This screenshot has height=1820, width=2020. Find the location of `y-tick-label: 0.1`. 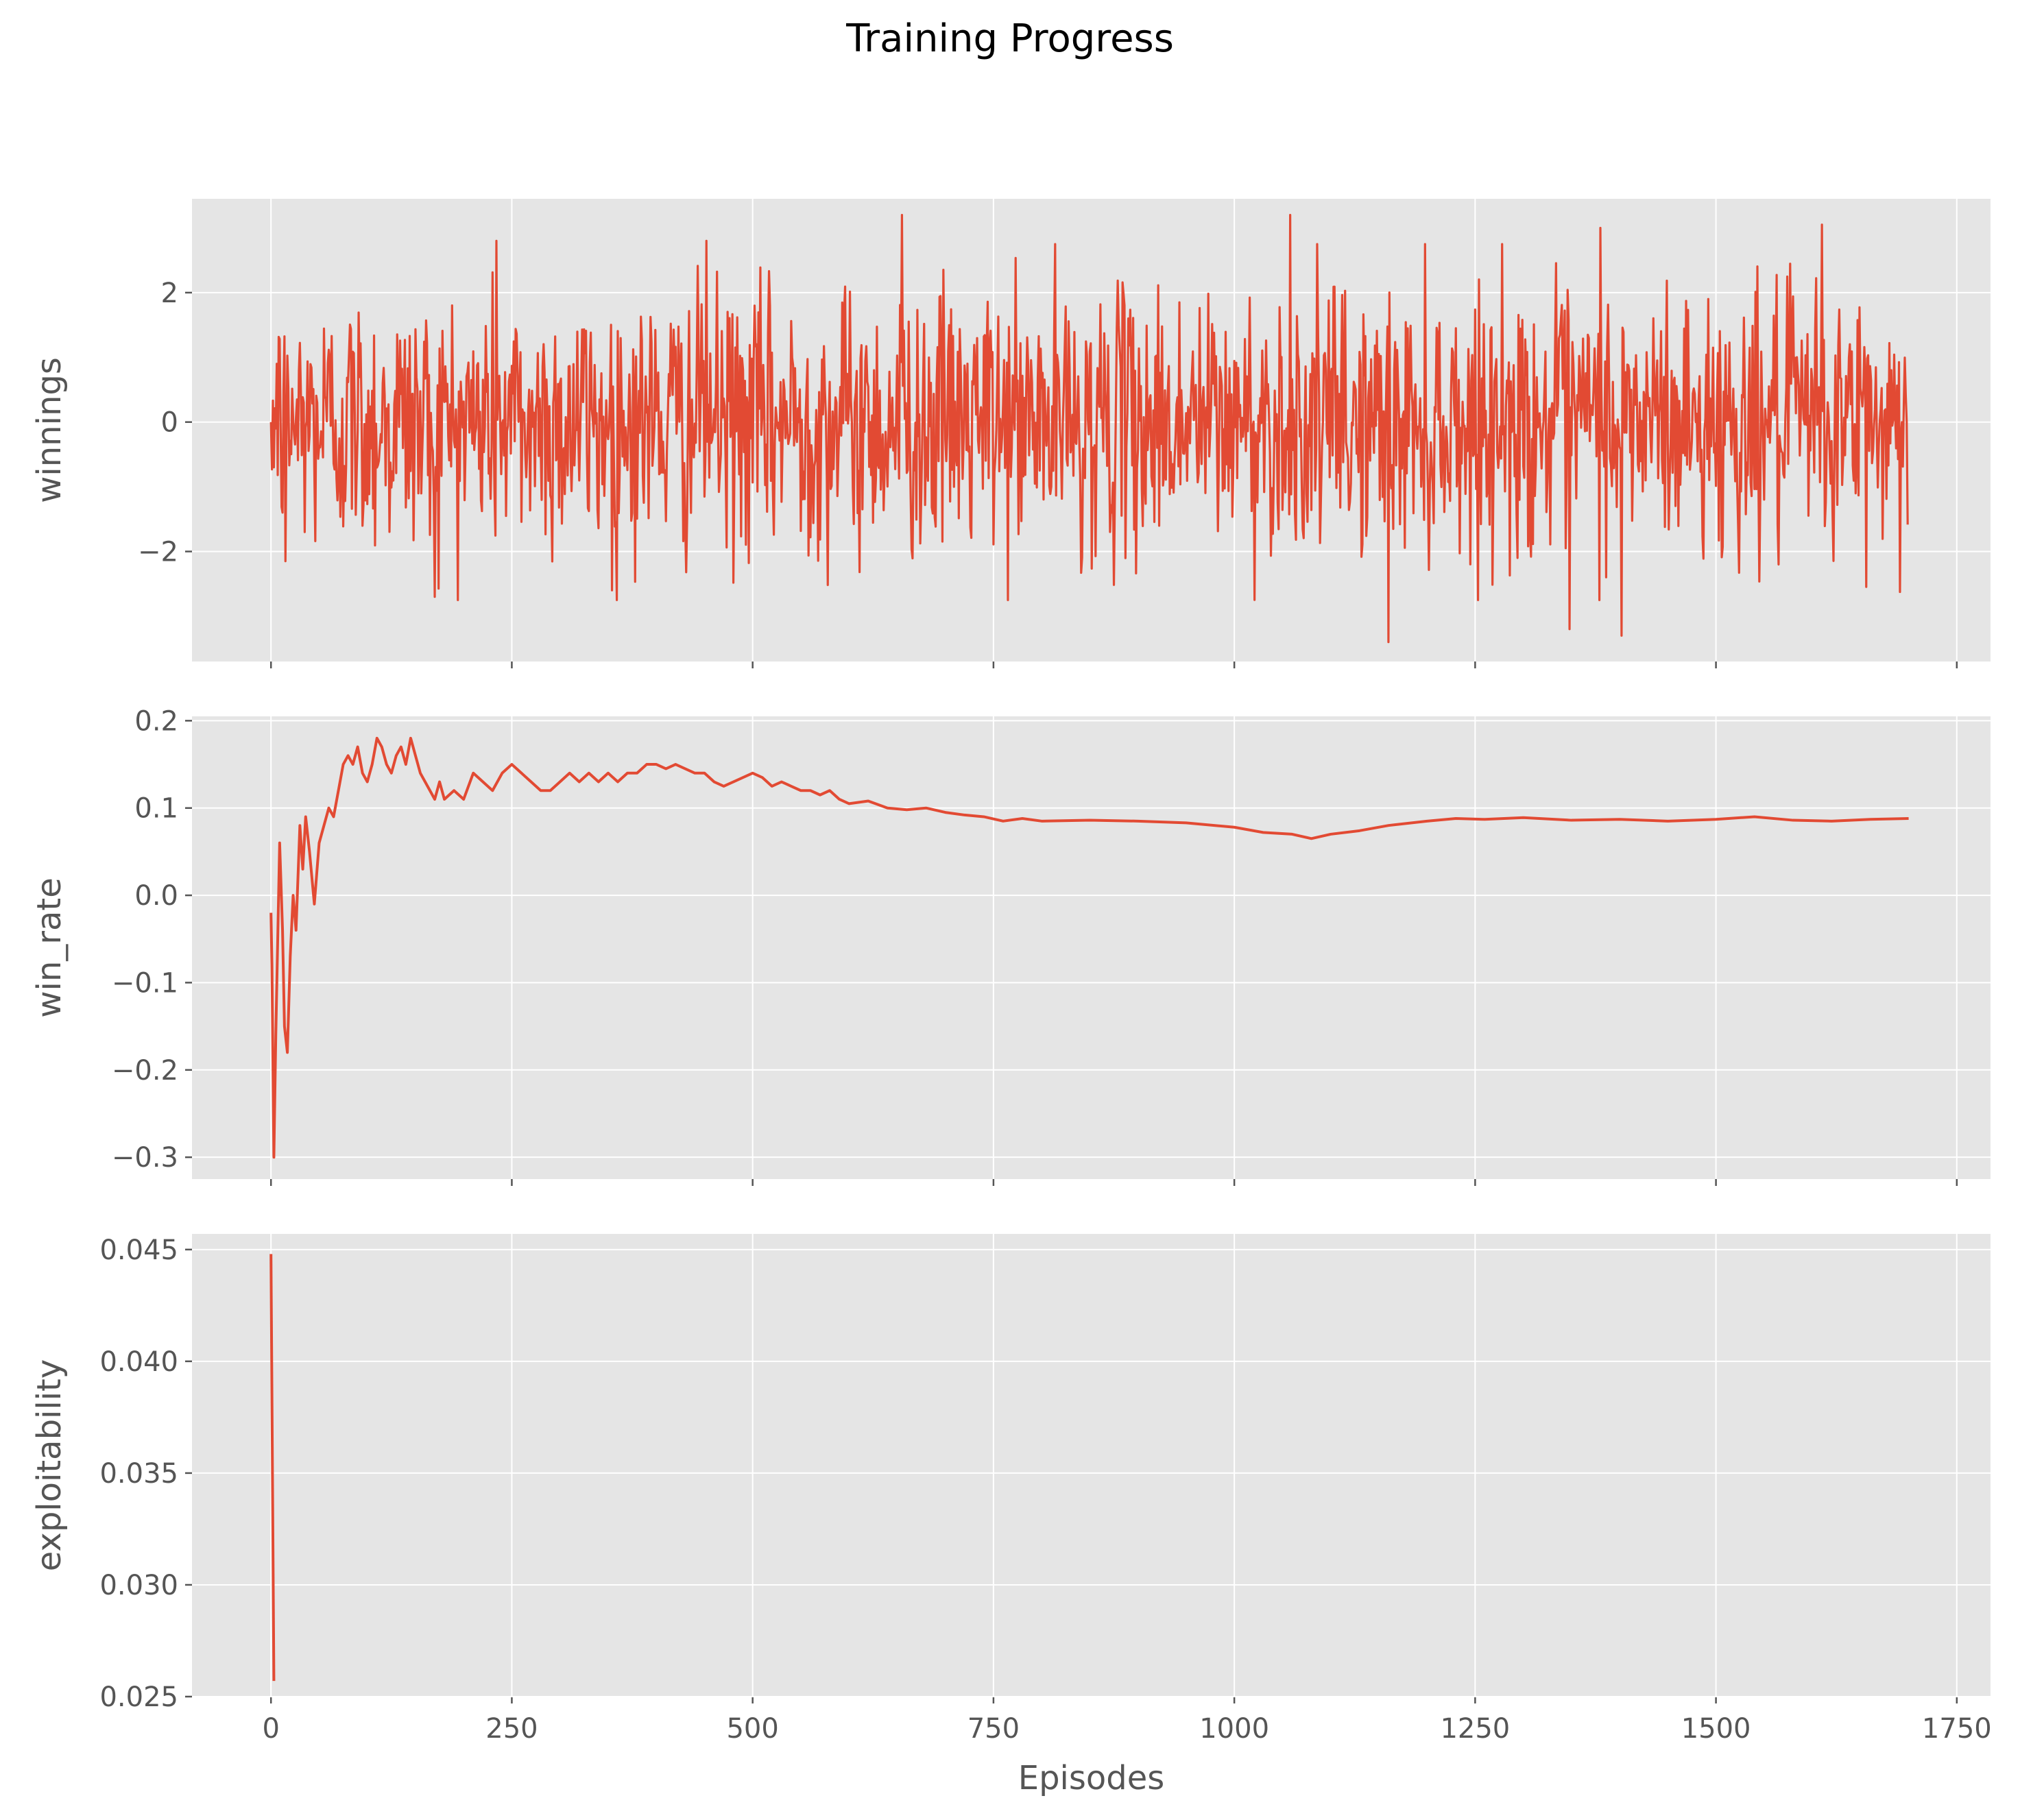

y-tick-label: 0.1 is located at coordinates (156, 809).